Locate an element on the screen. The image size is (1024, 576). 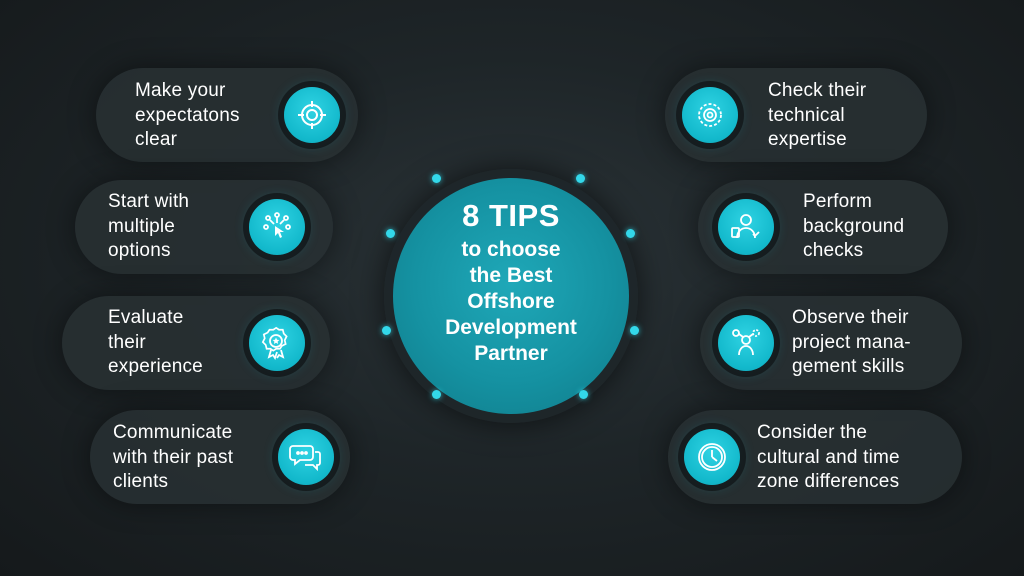
award-badge-icon is located at coordinates (277, 343).